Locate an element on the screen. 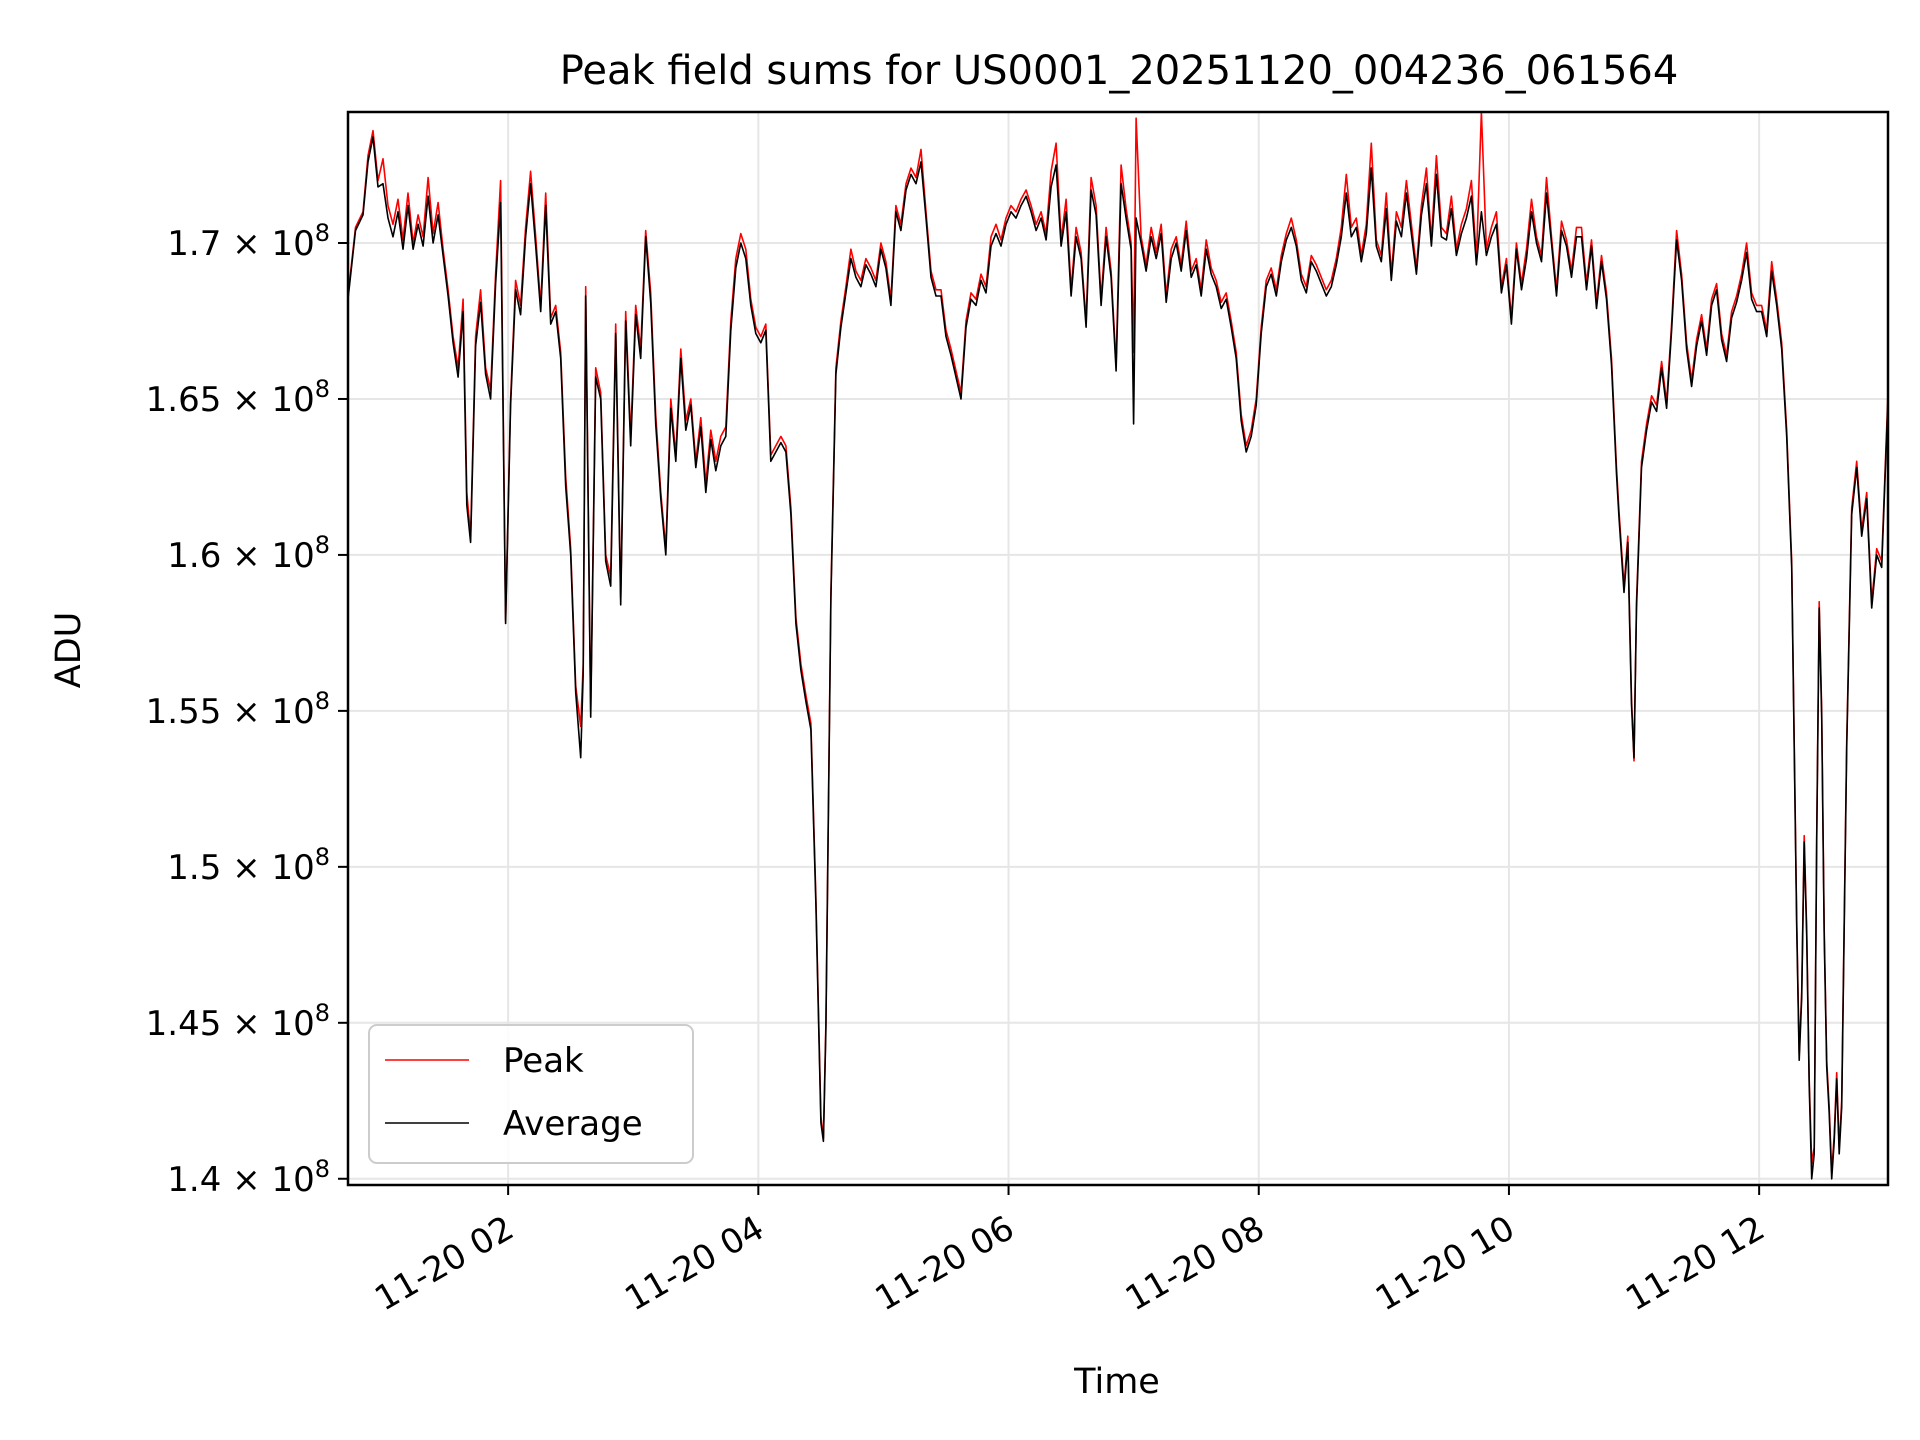  y-tick-label: 1.7 × 108 is located at coordinates (248, 241).